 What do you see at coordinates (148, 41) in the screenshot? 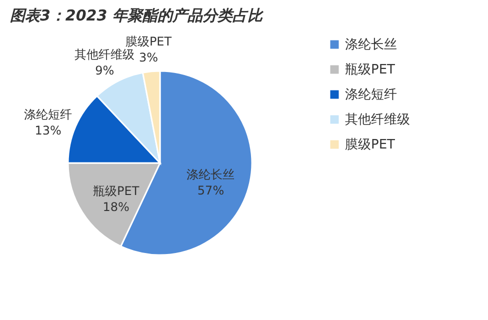
I see `slice-label: 膜级PET` at bounding box center [148, 41].